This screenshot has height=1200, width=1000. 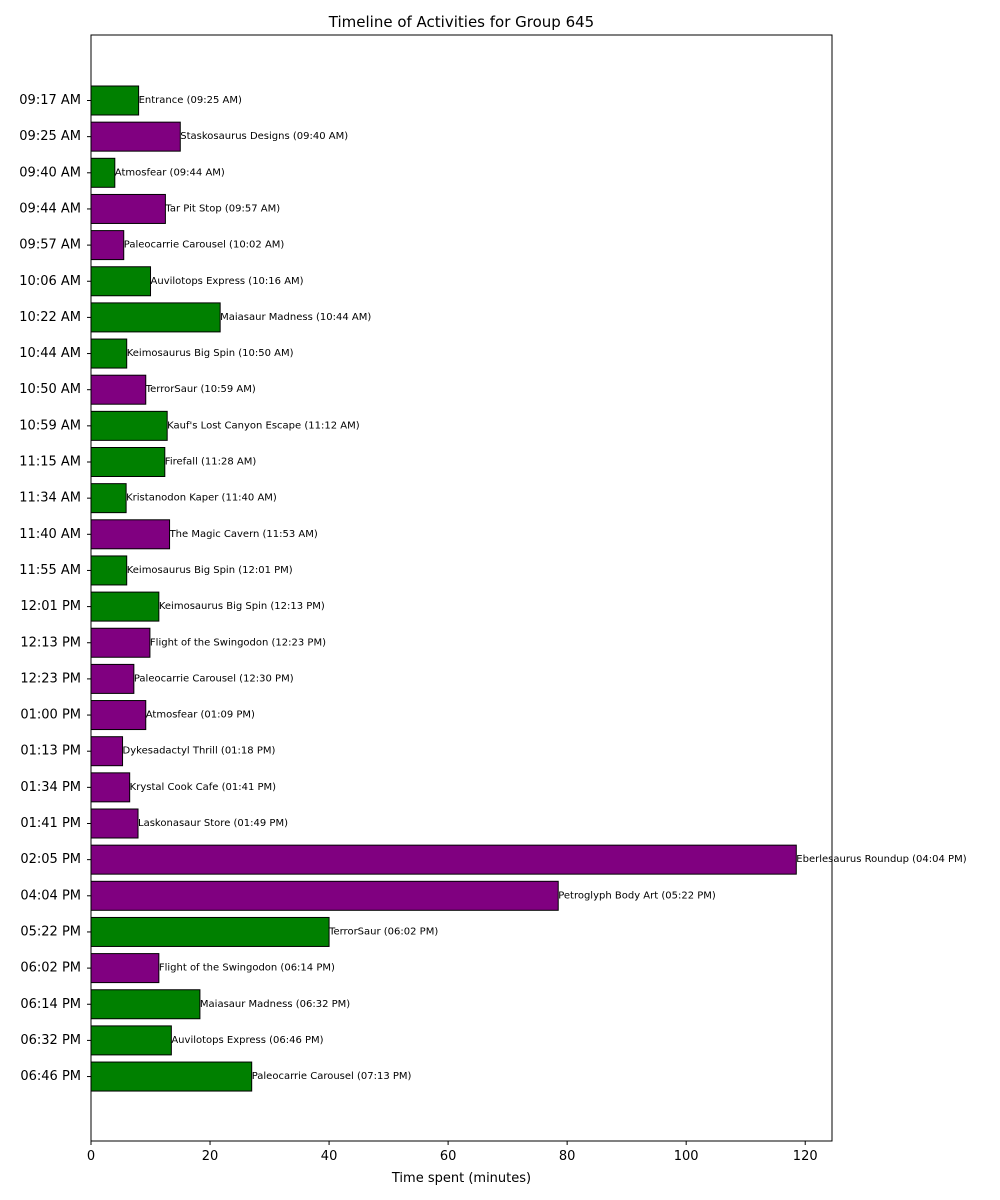 What do you see at coordinates (190, 100) in the screenshot?
I see `bar-label: Entrance (09:25 AM)` at bounding box center [190, 100].